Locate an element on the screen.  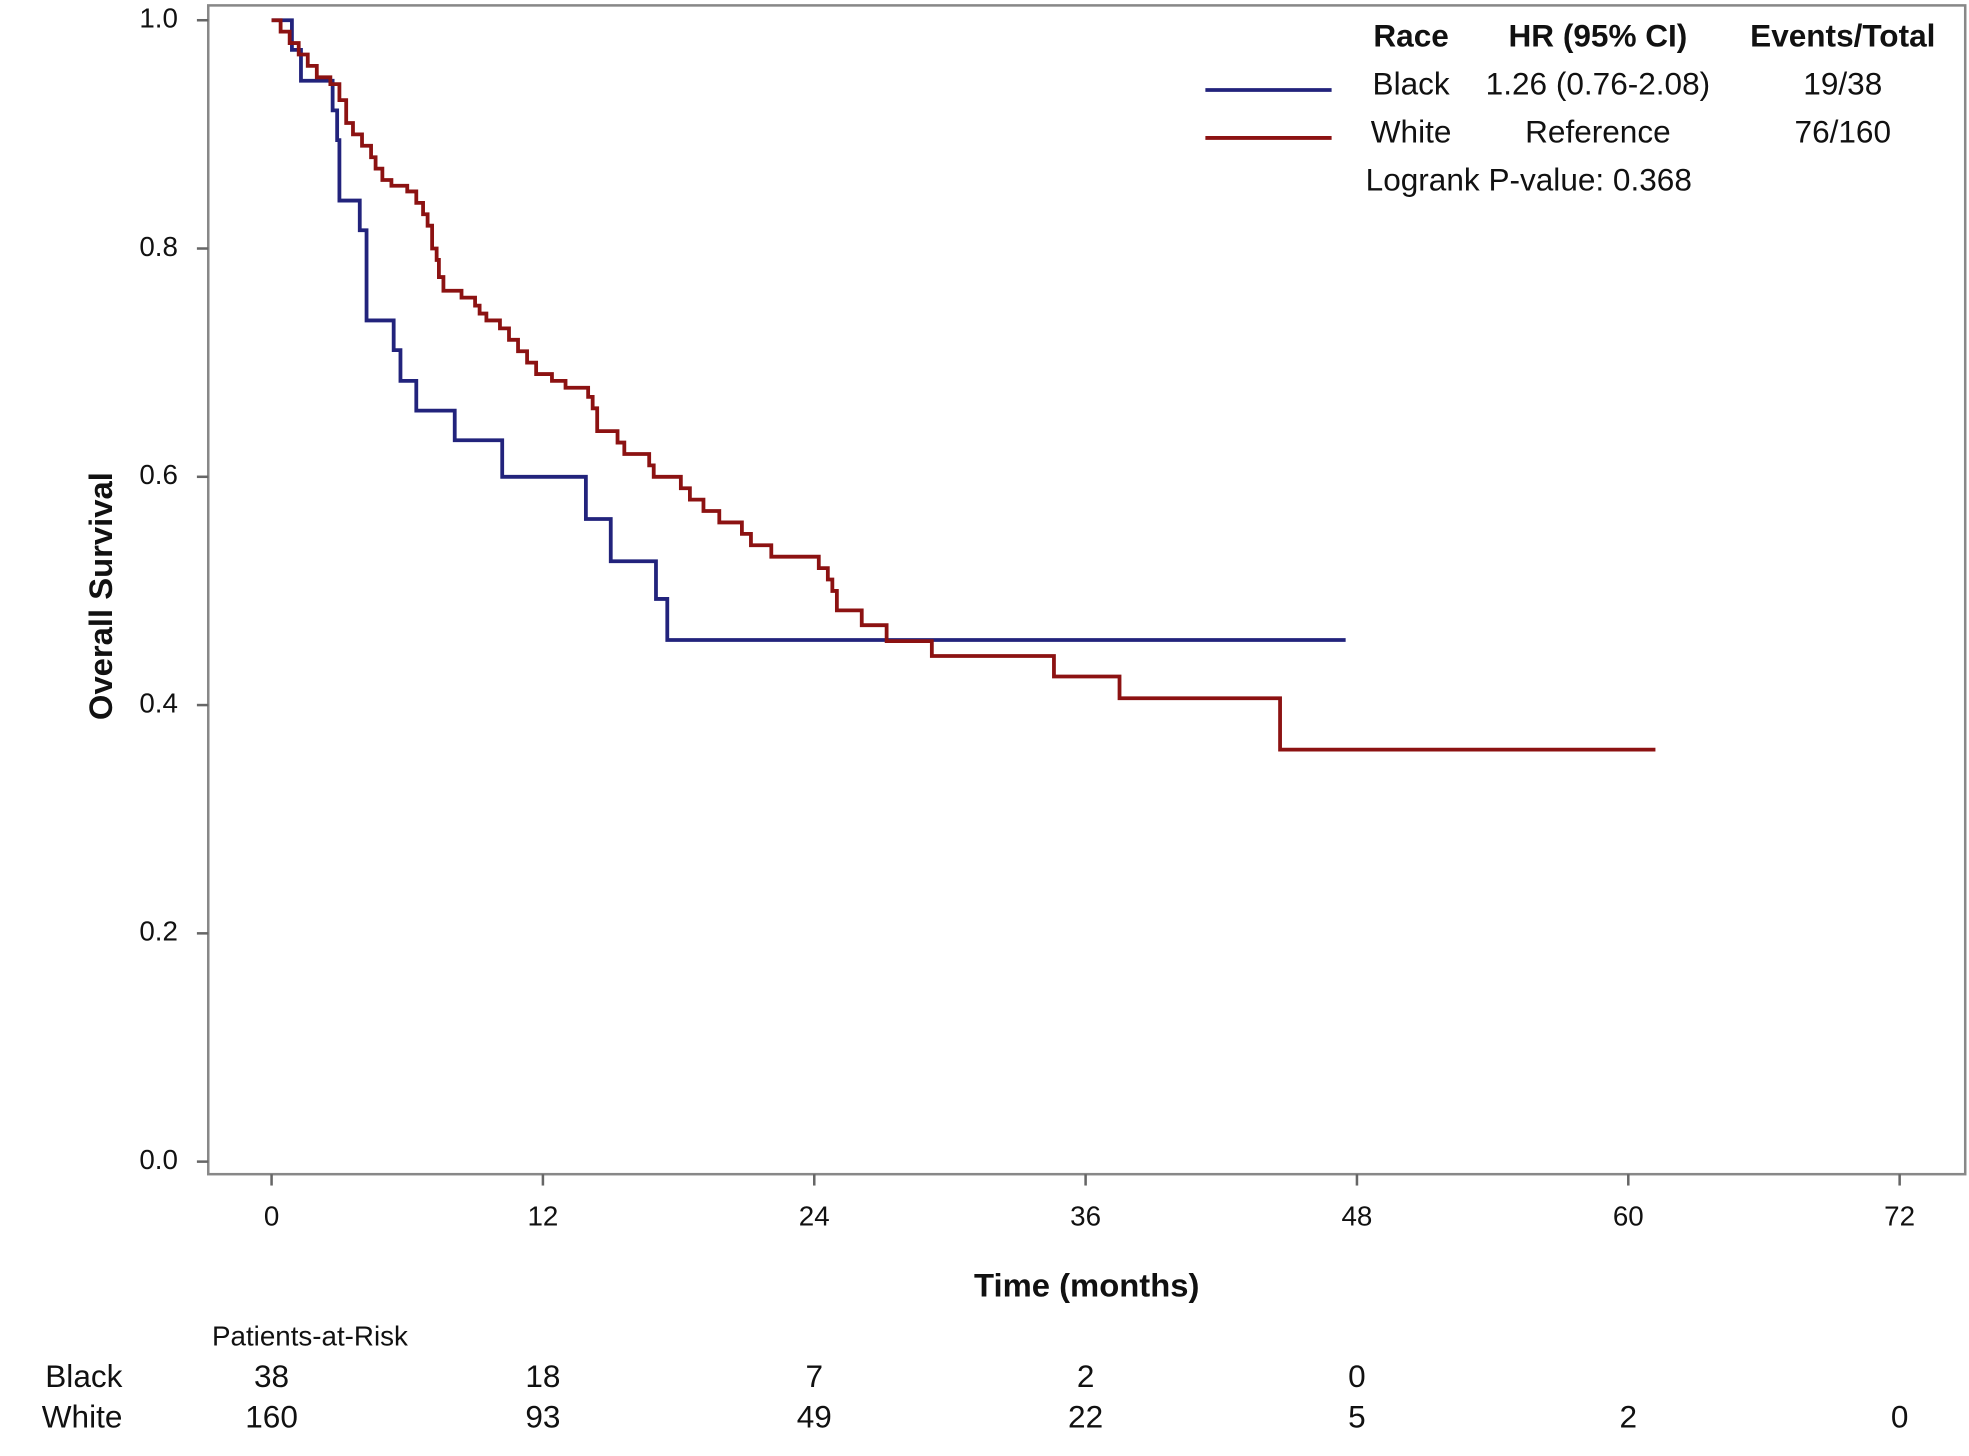
risk-count: 38 is located at coordinates (271, 1376).